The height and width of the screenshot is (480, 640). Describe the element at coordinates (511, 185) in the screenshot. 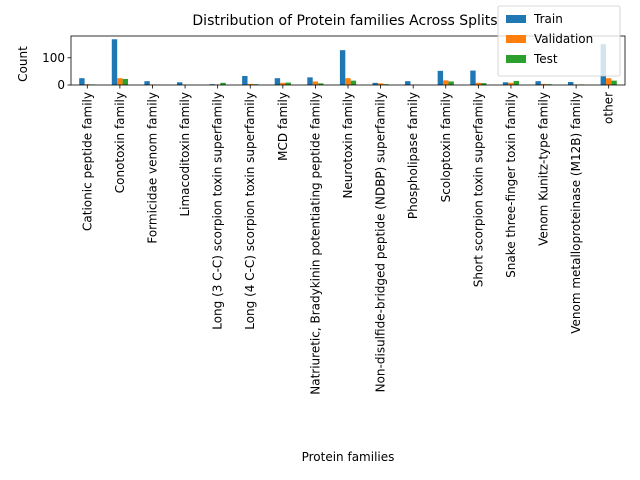

I see `x-tick-label-13: Snake three-finger toxin family` at that location.